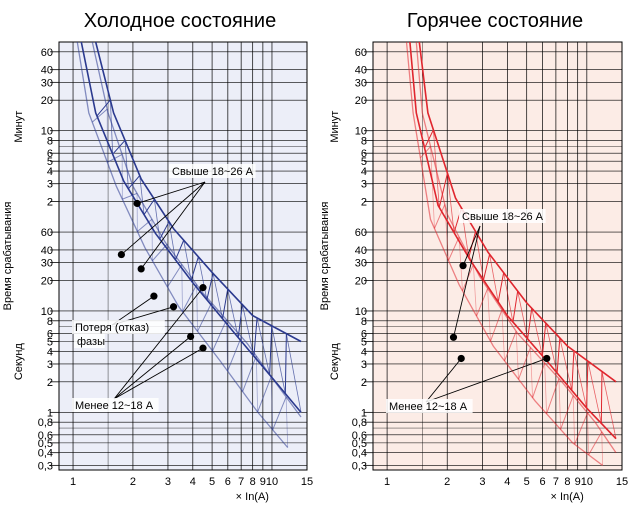  What do you see at coordinates (50, 322) in the screenshot?
I see `y-tick-label-seconds: 8` at bounding box center [50, 322].